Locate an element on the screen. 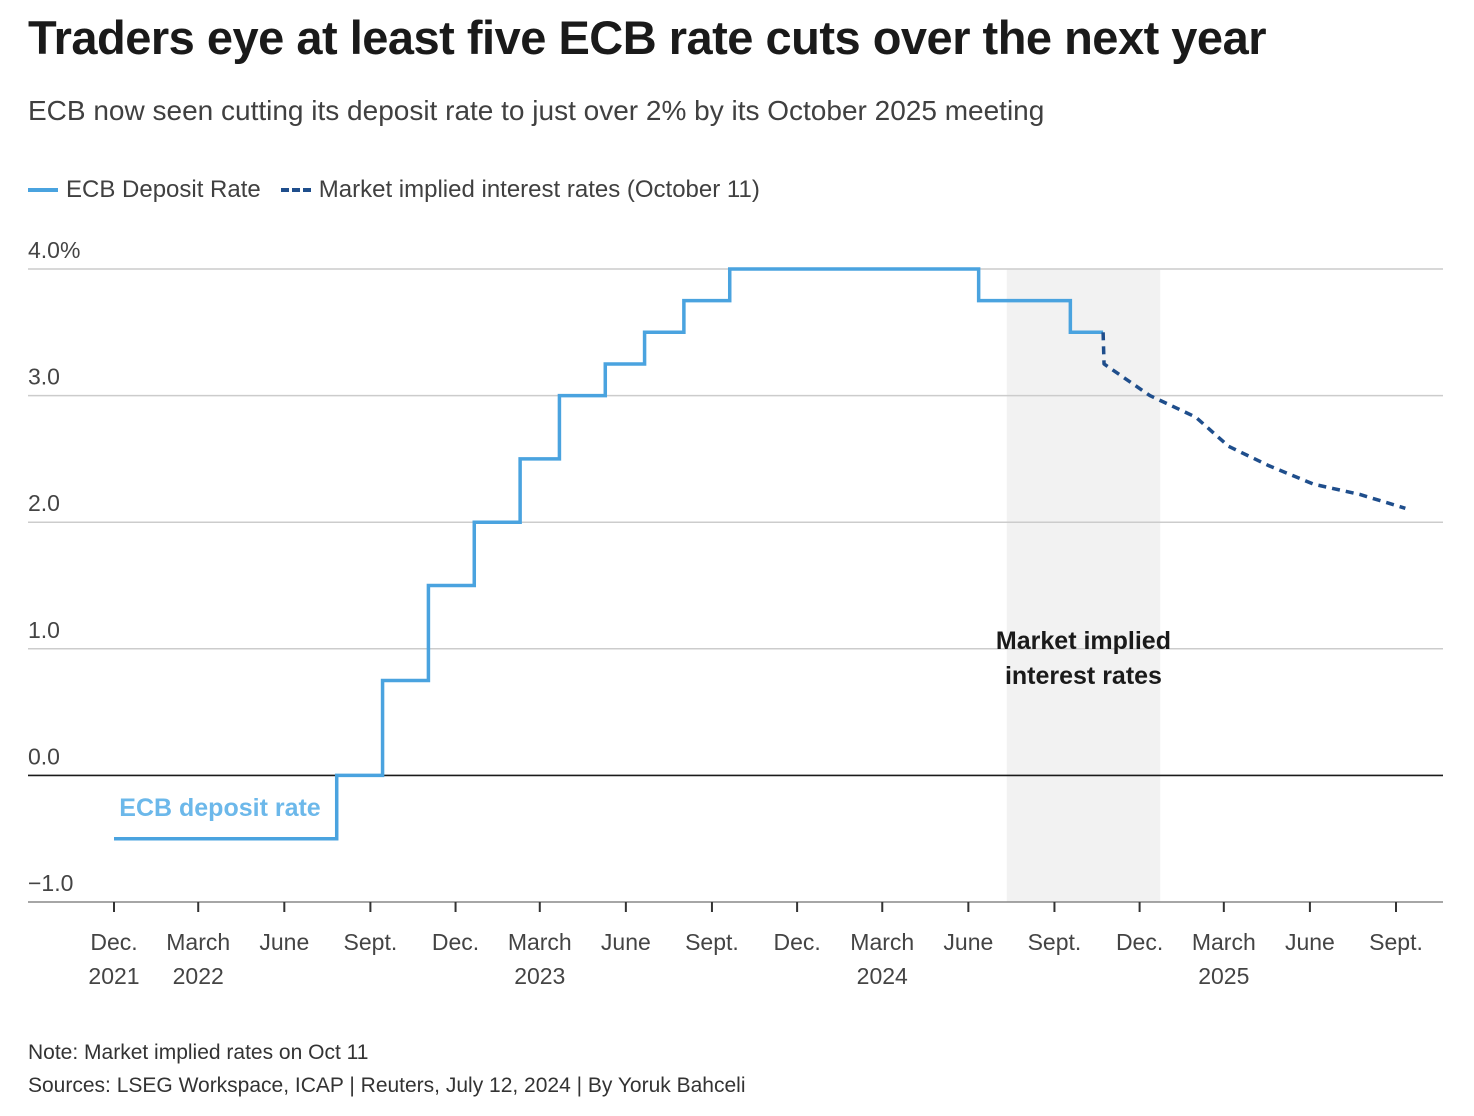  legend-item-deposit: ECB Deposit Rate is located at coordinates (144, 190).